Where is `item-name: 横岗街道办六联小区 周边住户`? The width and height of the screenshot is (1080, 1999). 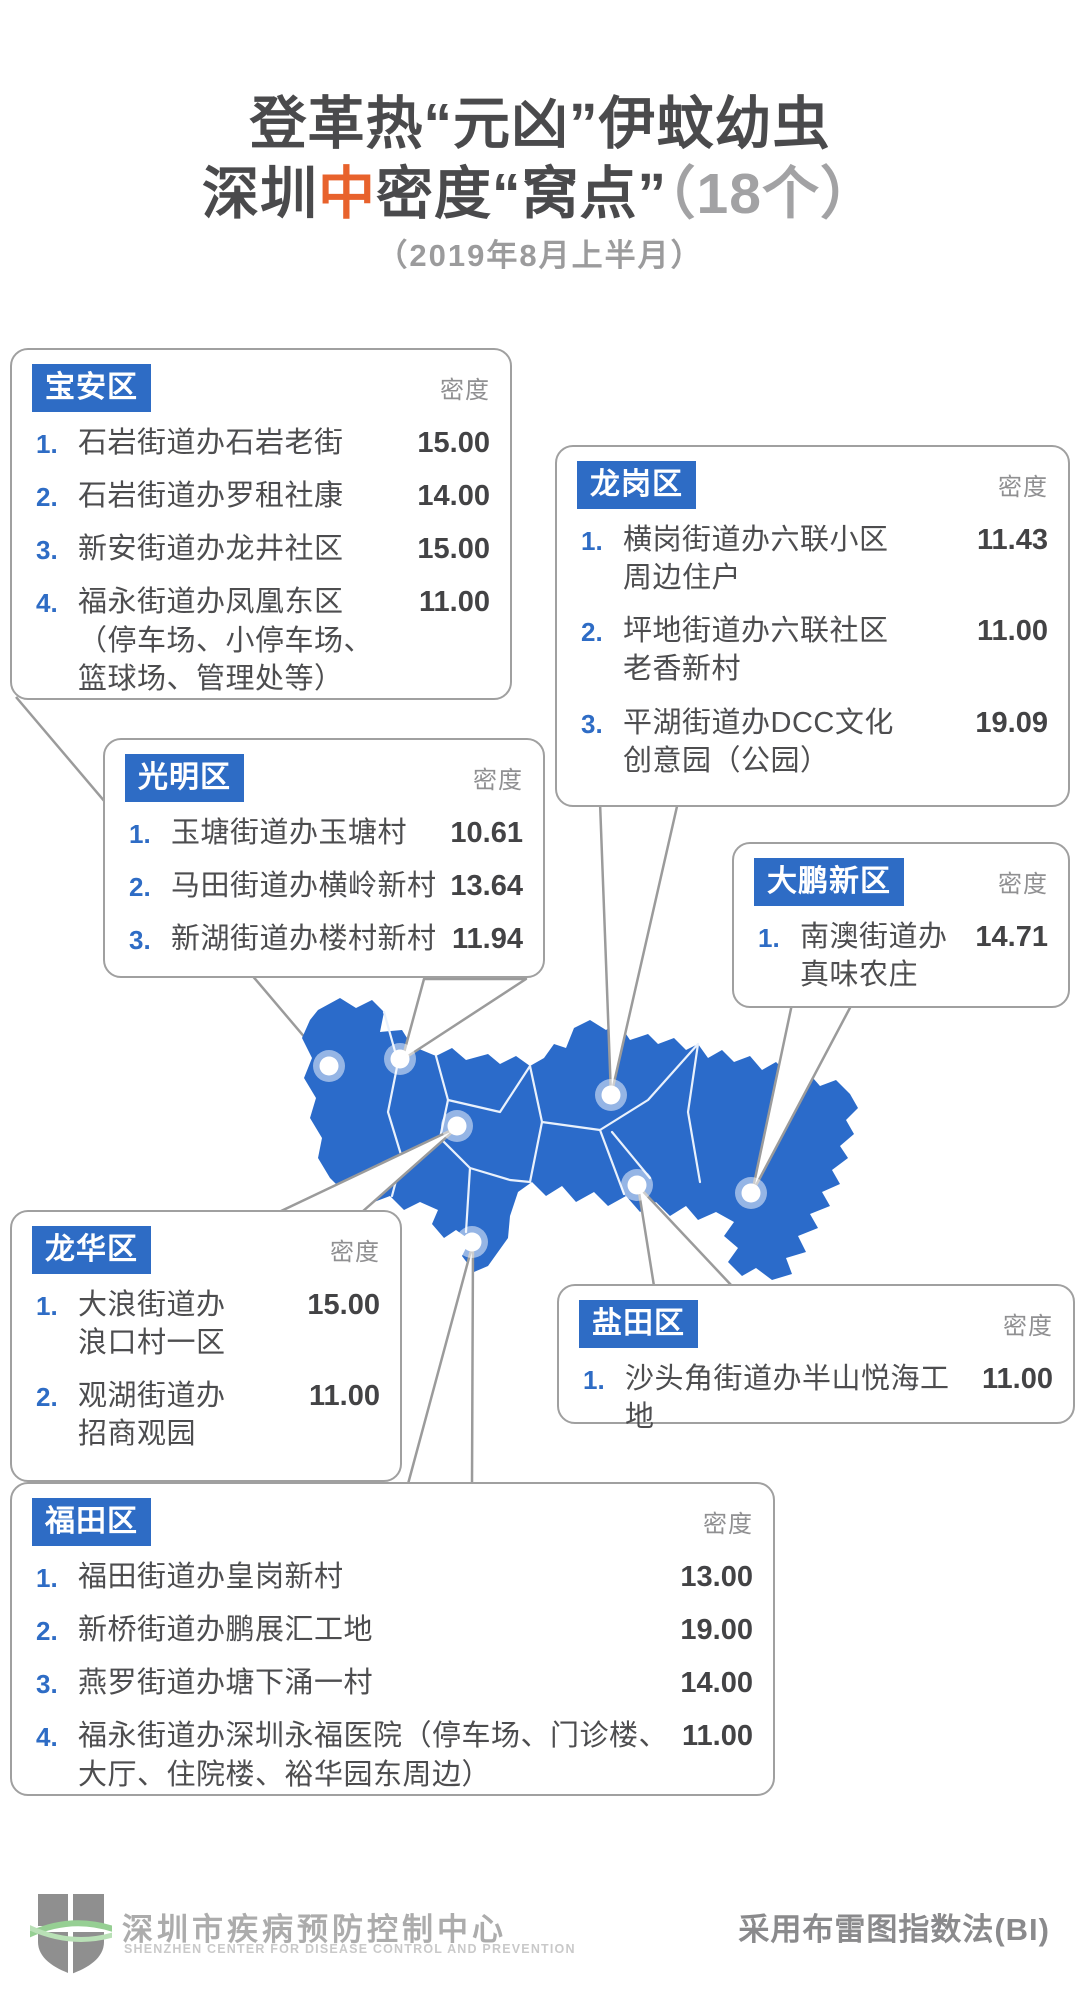 item-name: 横岗街道办六联小区 周边住户 is located at coordinates (756, 558).